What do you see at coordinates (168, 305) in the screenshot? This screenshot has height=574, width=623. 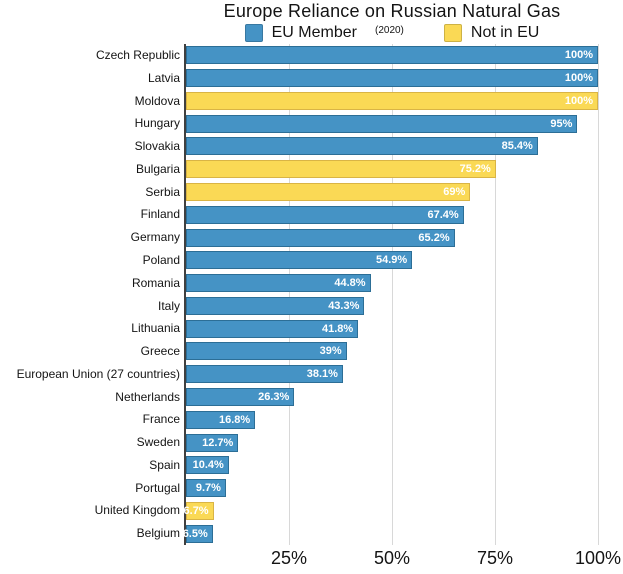 I see `country-label: Italy` at bounding box center [168, 305].